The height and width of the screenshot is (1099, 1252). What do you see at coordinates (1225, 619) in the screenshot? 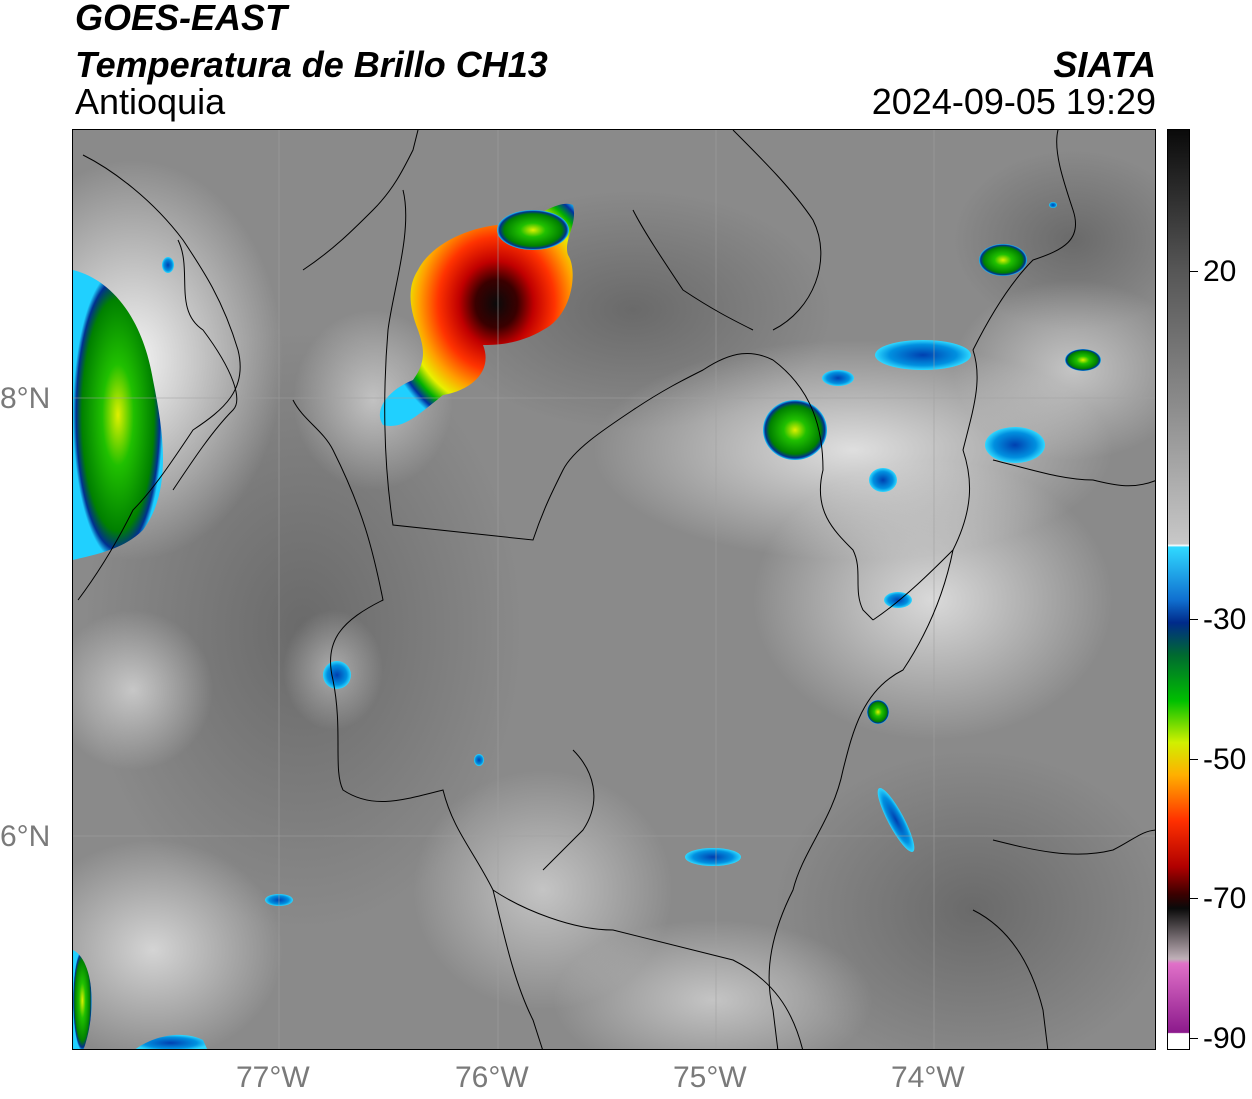
I see `colorbar-label-minus30: -30` at bounding box center [1225, 619].